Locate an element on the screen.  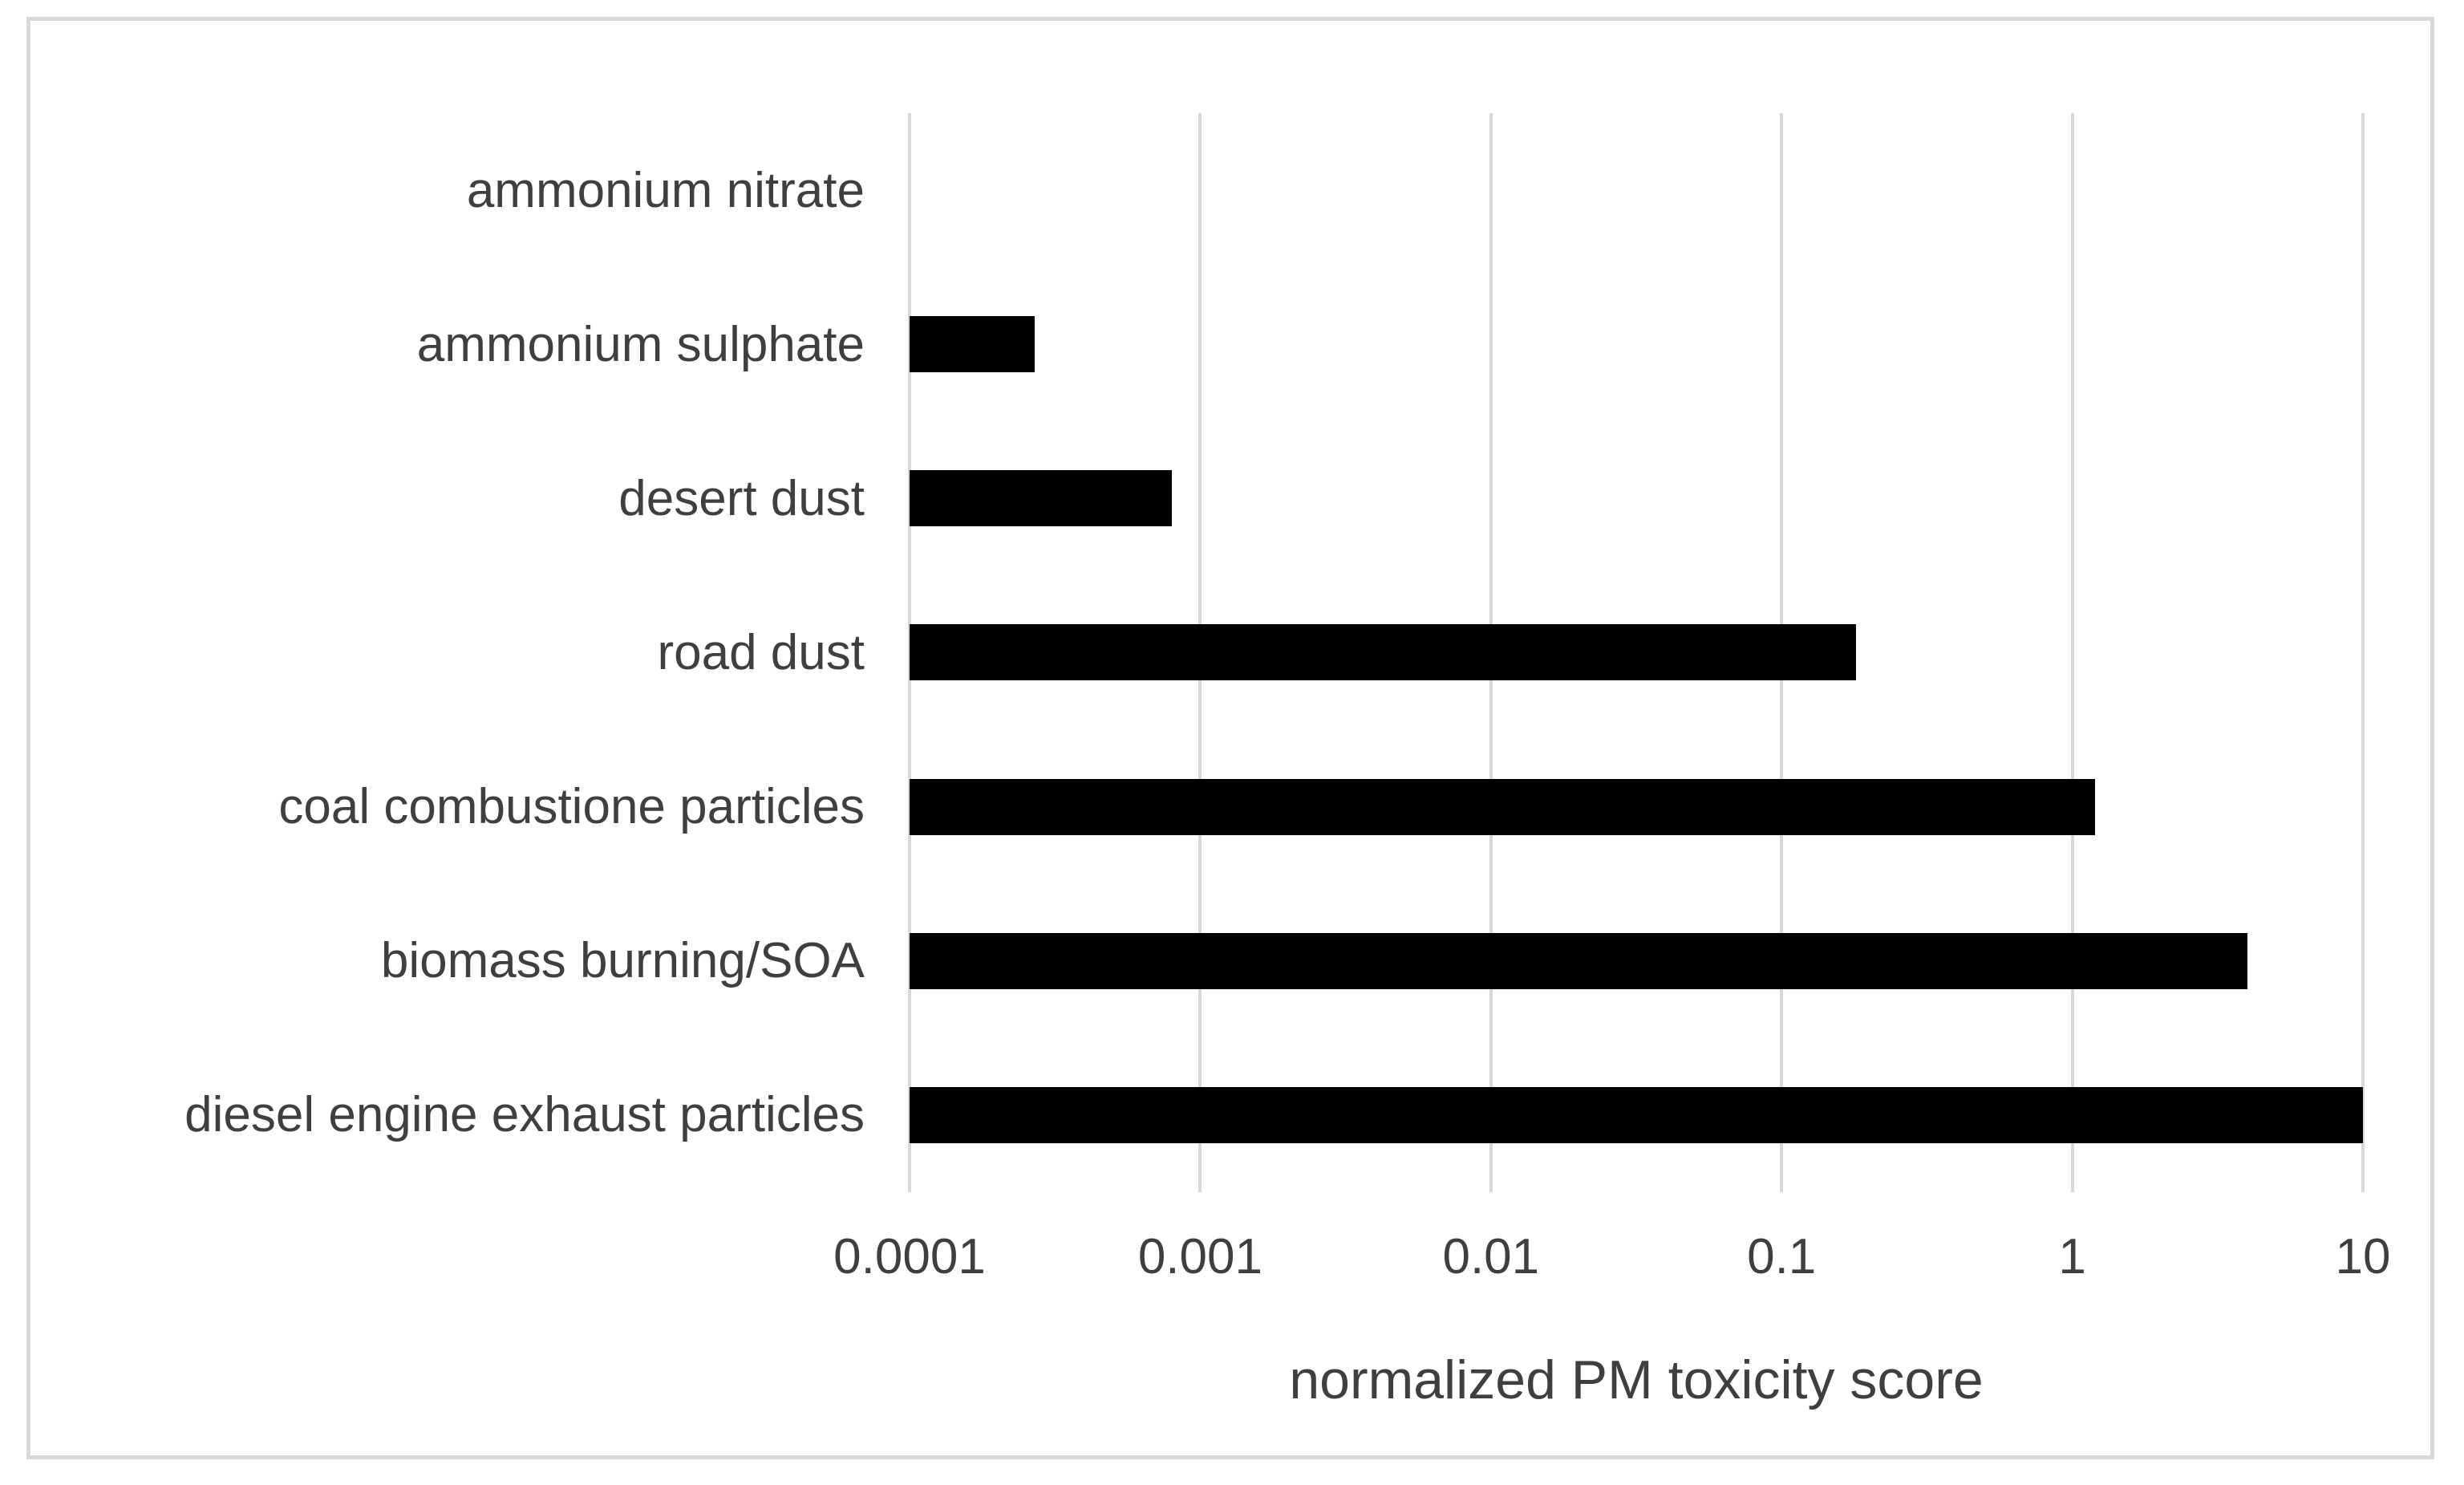
x-tick-label: 0.01 is located at coordinates (1491, 1256).